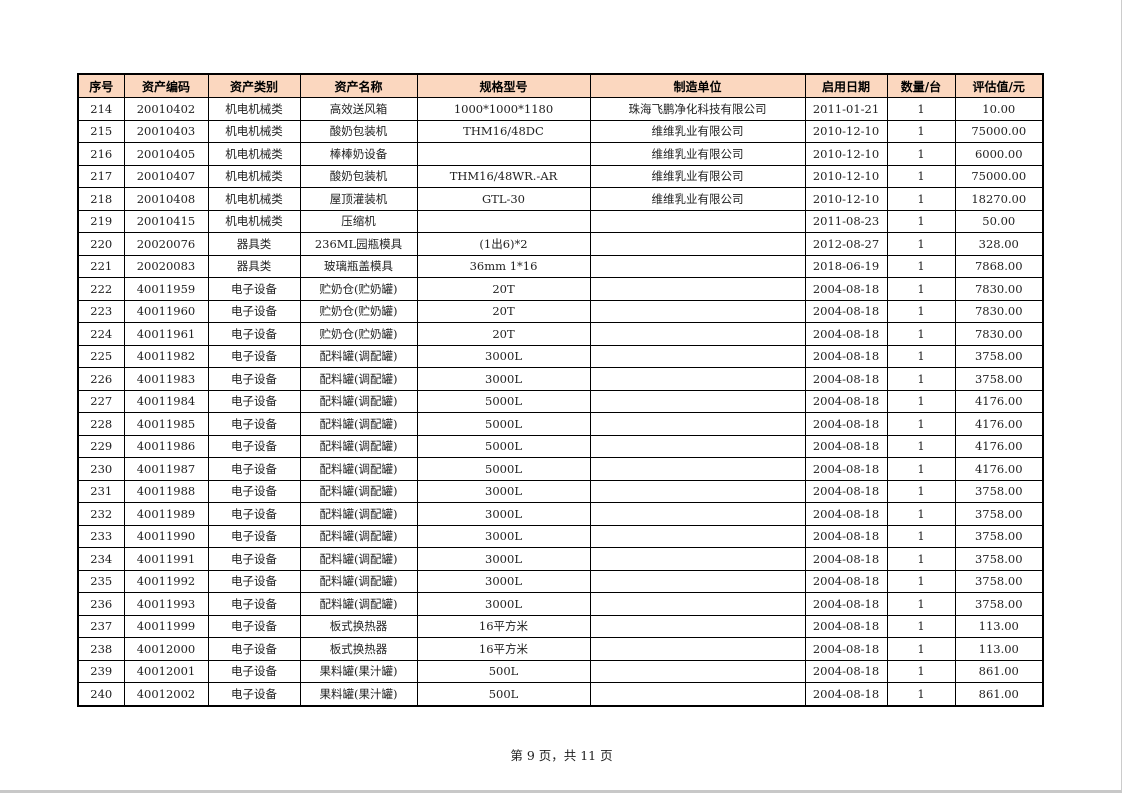  What do you see at coordinates (999, 694) in the screenshot?
I see `cell-value: 861.00` at bounding box center [999, 694].